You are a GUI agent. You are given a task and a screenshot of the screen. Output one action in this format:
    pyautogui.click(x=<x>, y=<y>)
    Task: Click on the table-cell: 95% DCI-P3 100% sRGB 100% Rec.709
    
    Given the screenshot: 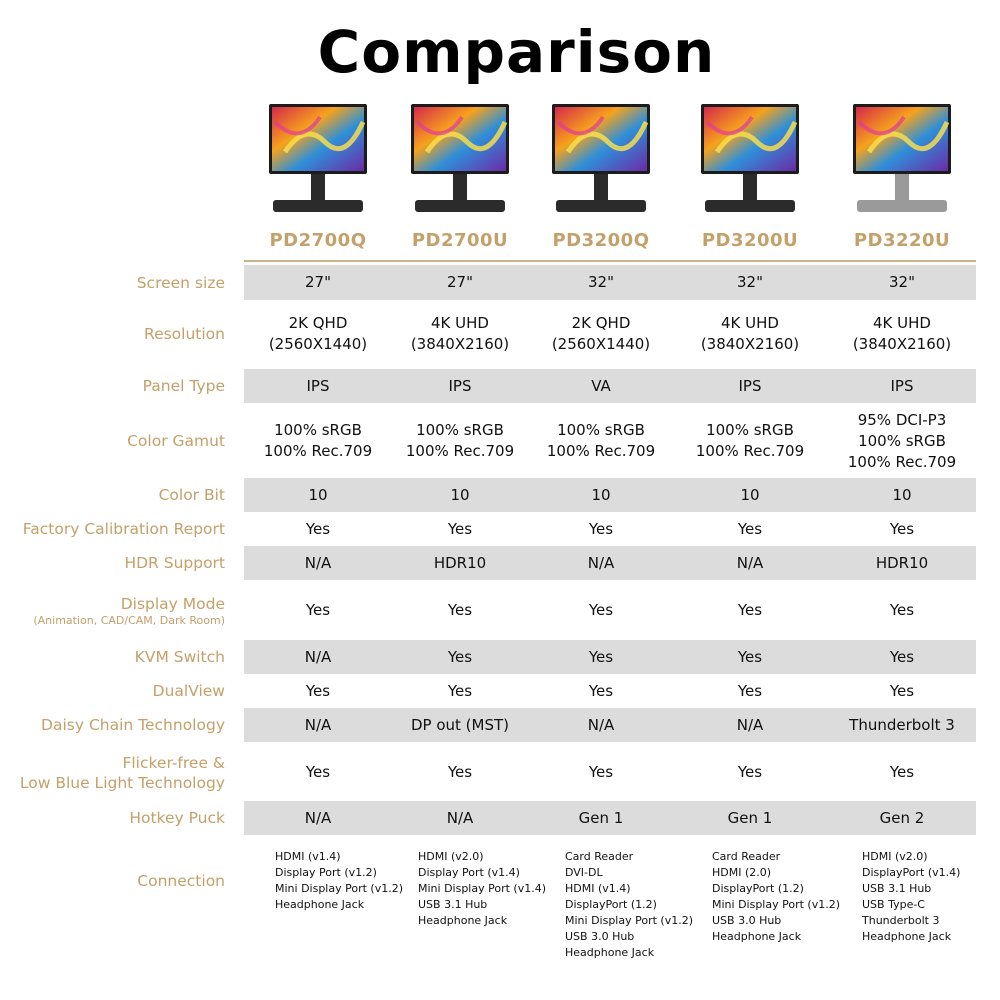 What is the action you would take?
    pyautogui.click(x=902, y=440)
    